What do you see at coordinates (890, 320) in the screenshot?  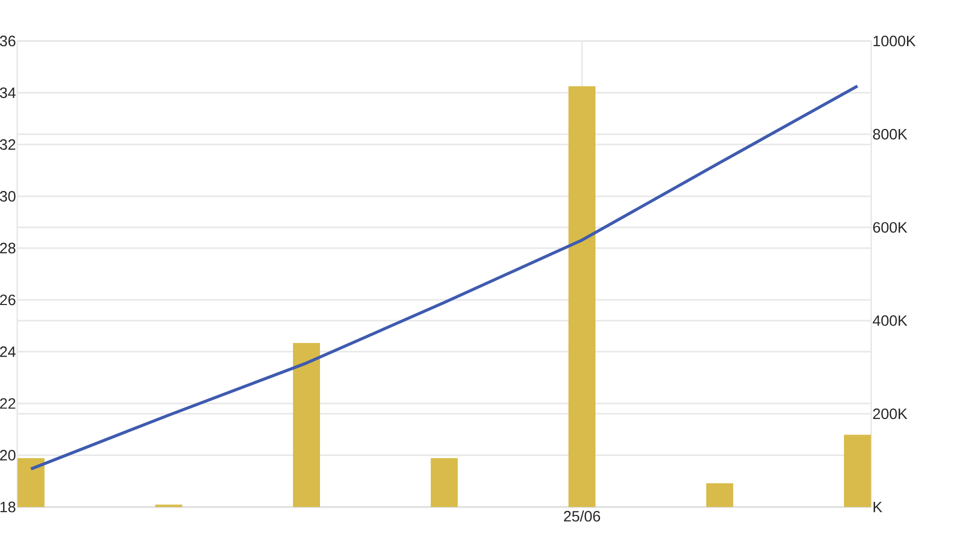 I see `y2-tick-label: 400K` at bounding box center [890, 320].